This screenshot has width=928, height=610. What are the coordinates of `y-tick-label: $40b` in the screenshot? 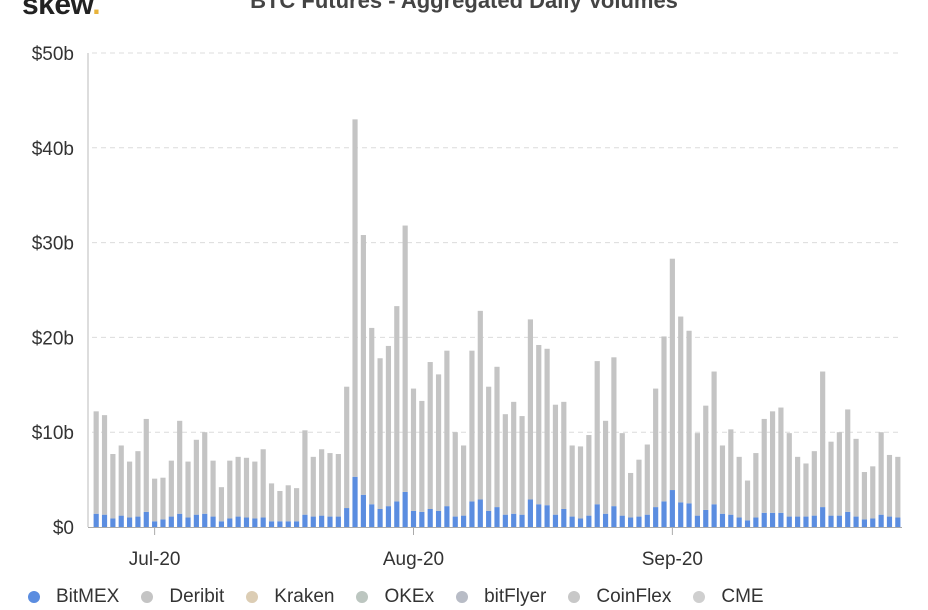 It's located at (53, 149).